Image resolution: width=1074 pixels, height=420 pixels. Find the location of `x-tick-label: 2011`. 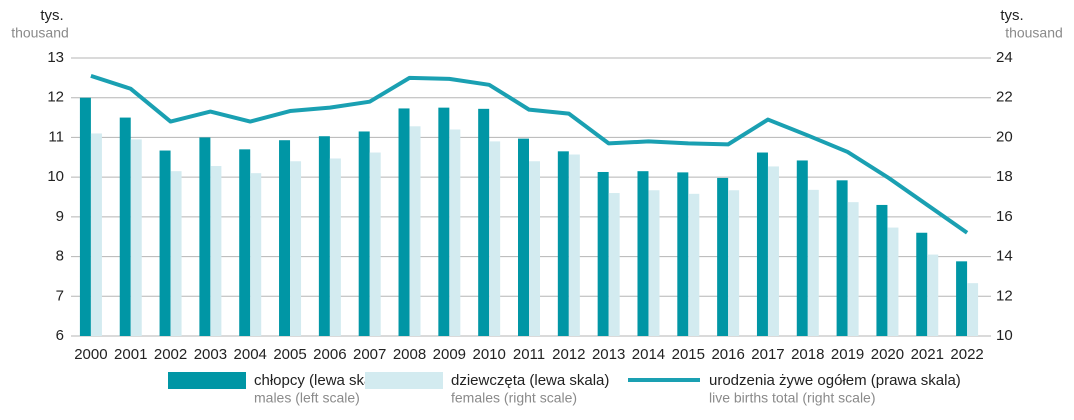

x-tick-label: 2011 is located at coordinates (529, 354).